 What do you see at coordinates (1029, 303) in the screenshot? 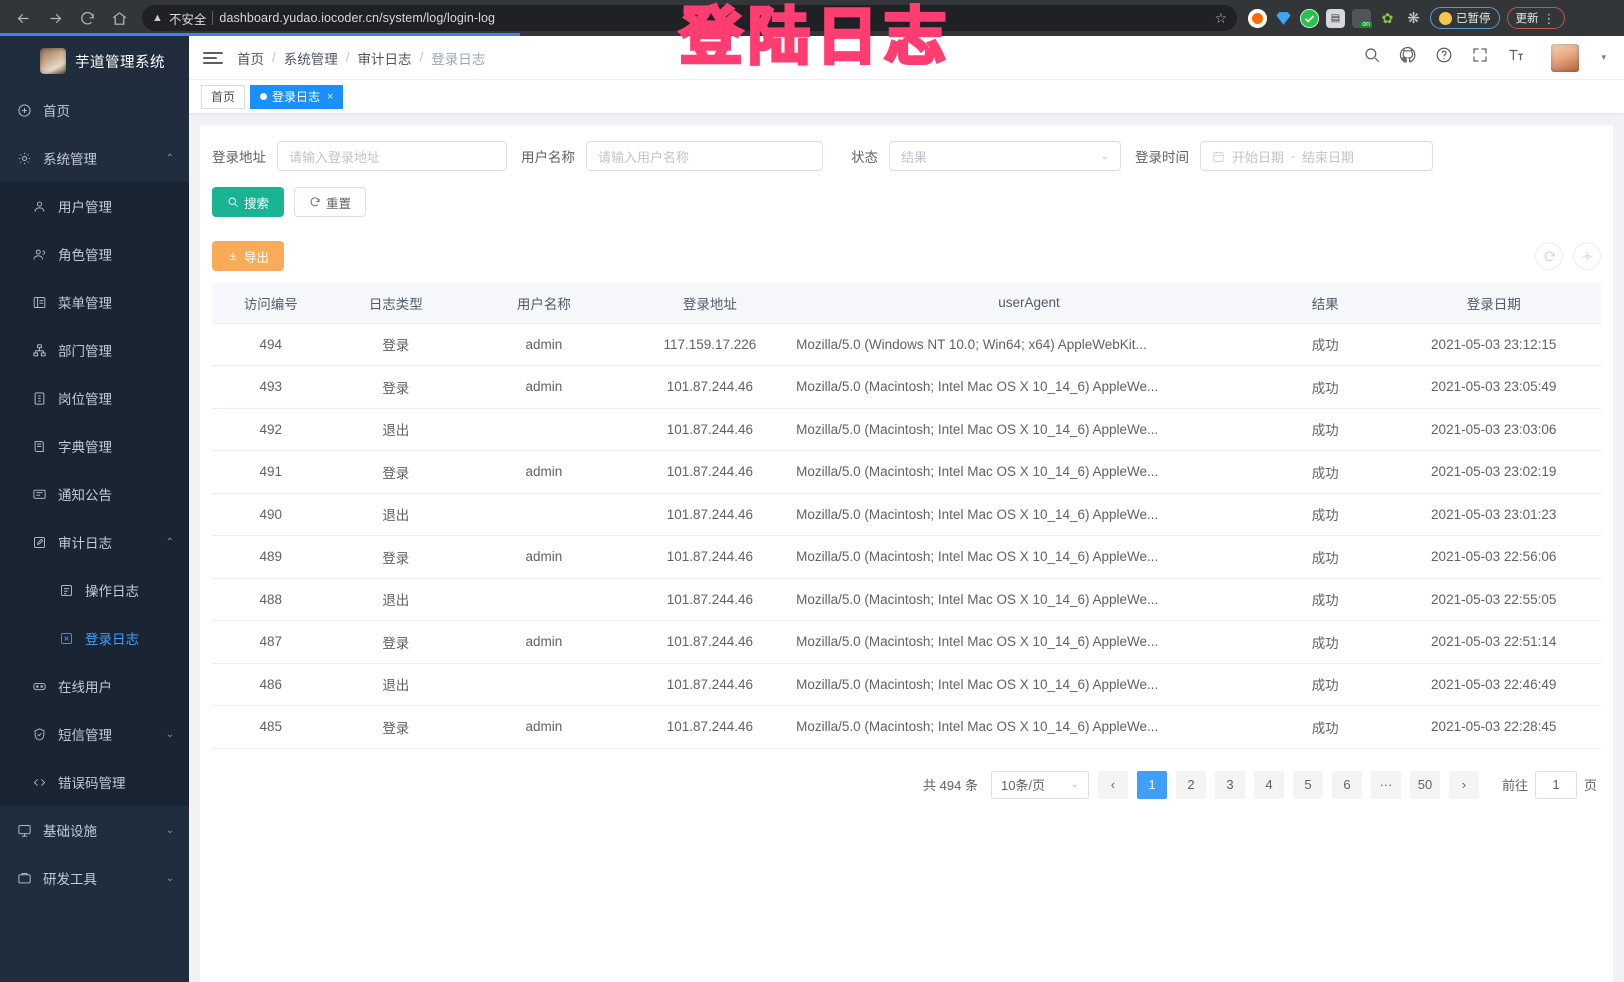
I see `col-user-agent: userAgent` at bounding box center [1029, 303].